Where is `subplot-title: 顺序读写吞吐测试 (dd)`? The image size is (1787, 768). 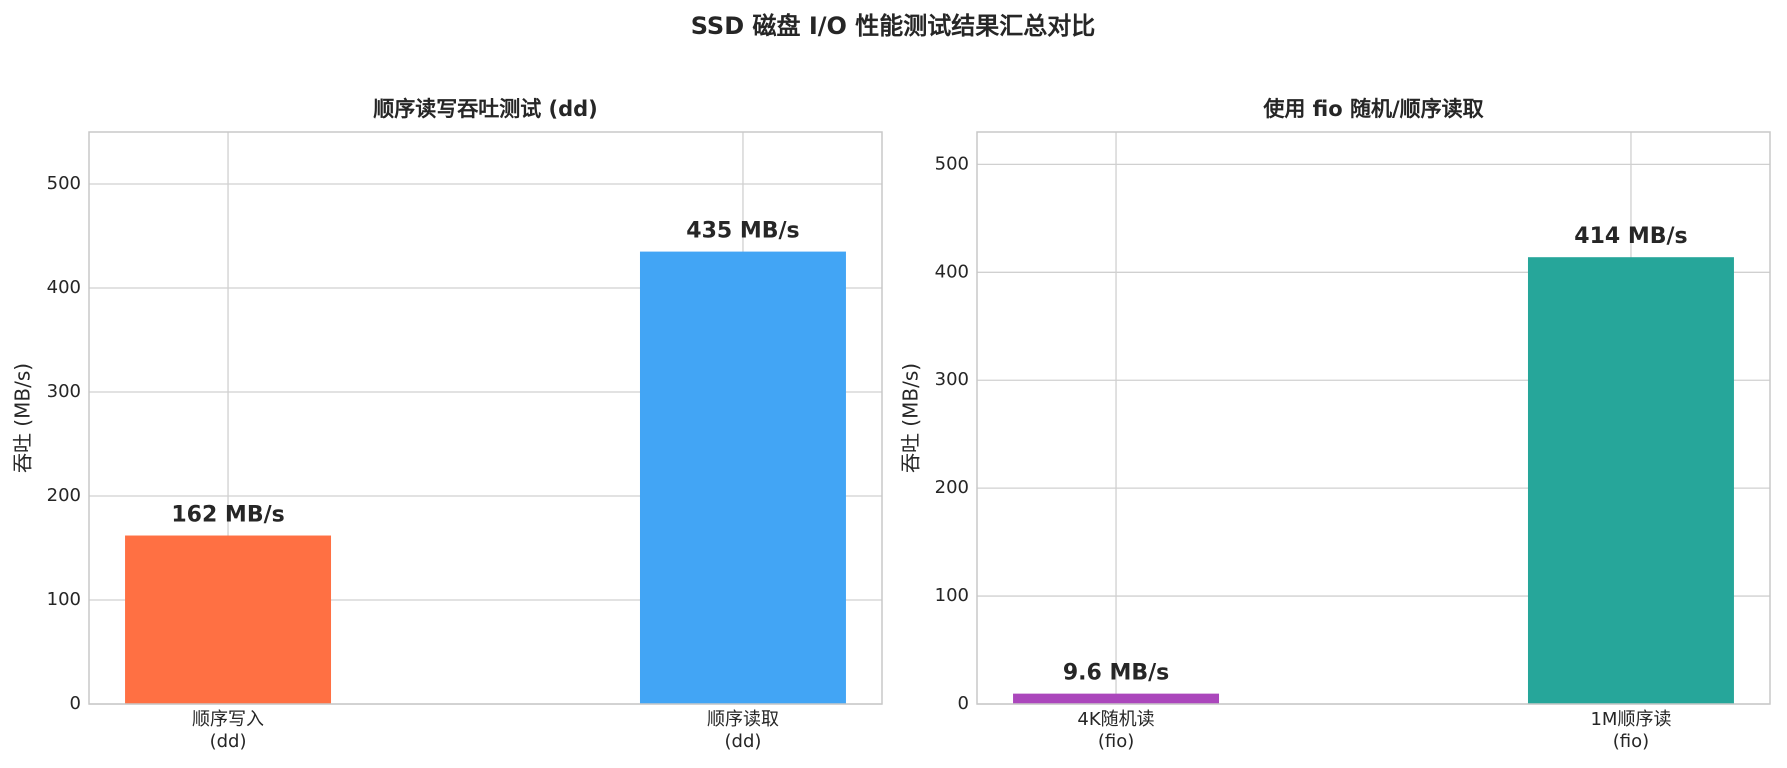
subplot-title: 顺序读写吞吐测试 (dd) is located at coordinates (485, 109).